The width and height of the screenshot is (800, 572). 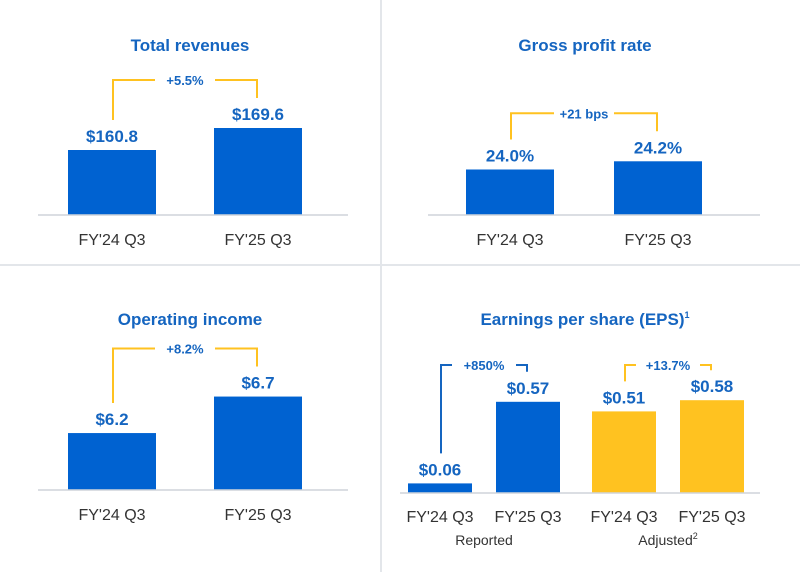 I want to click on change-label: +5.5%, so click(x=185, y=80).